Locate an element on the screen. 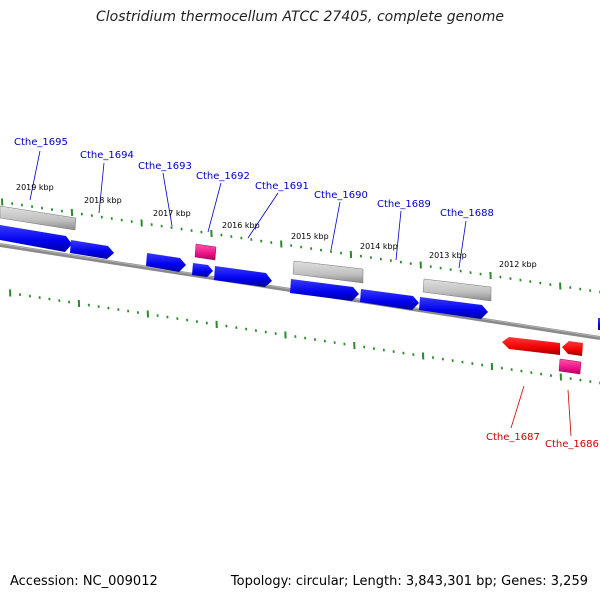 This screenshot has height=600, width=600. scale-label: 2015 kbp is located at coordinates (310, 236).